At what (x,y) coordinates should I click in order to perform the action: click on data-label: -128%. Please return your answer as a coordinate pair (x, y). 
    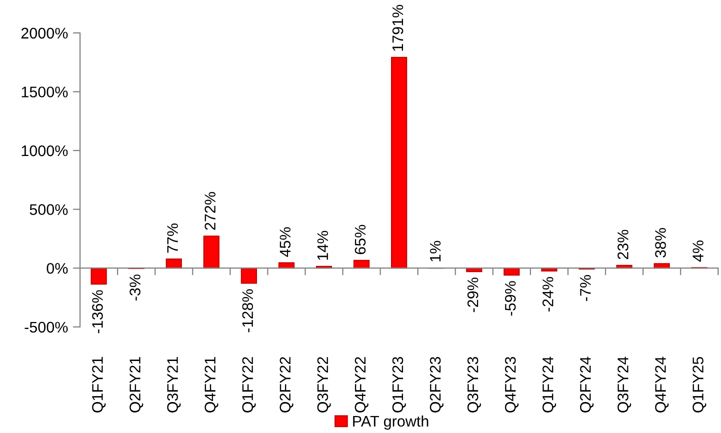
    Looking at the image, I should click on (248, 310).